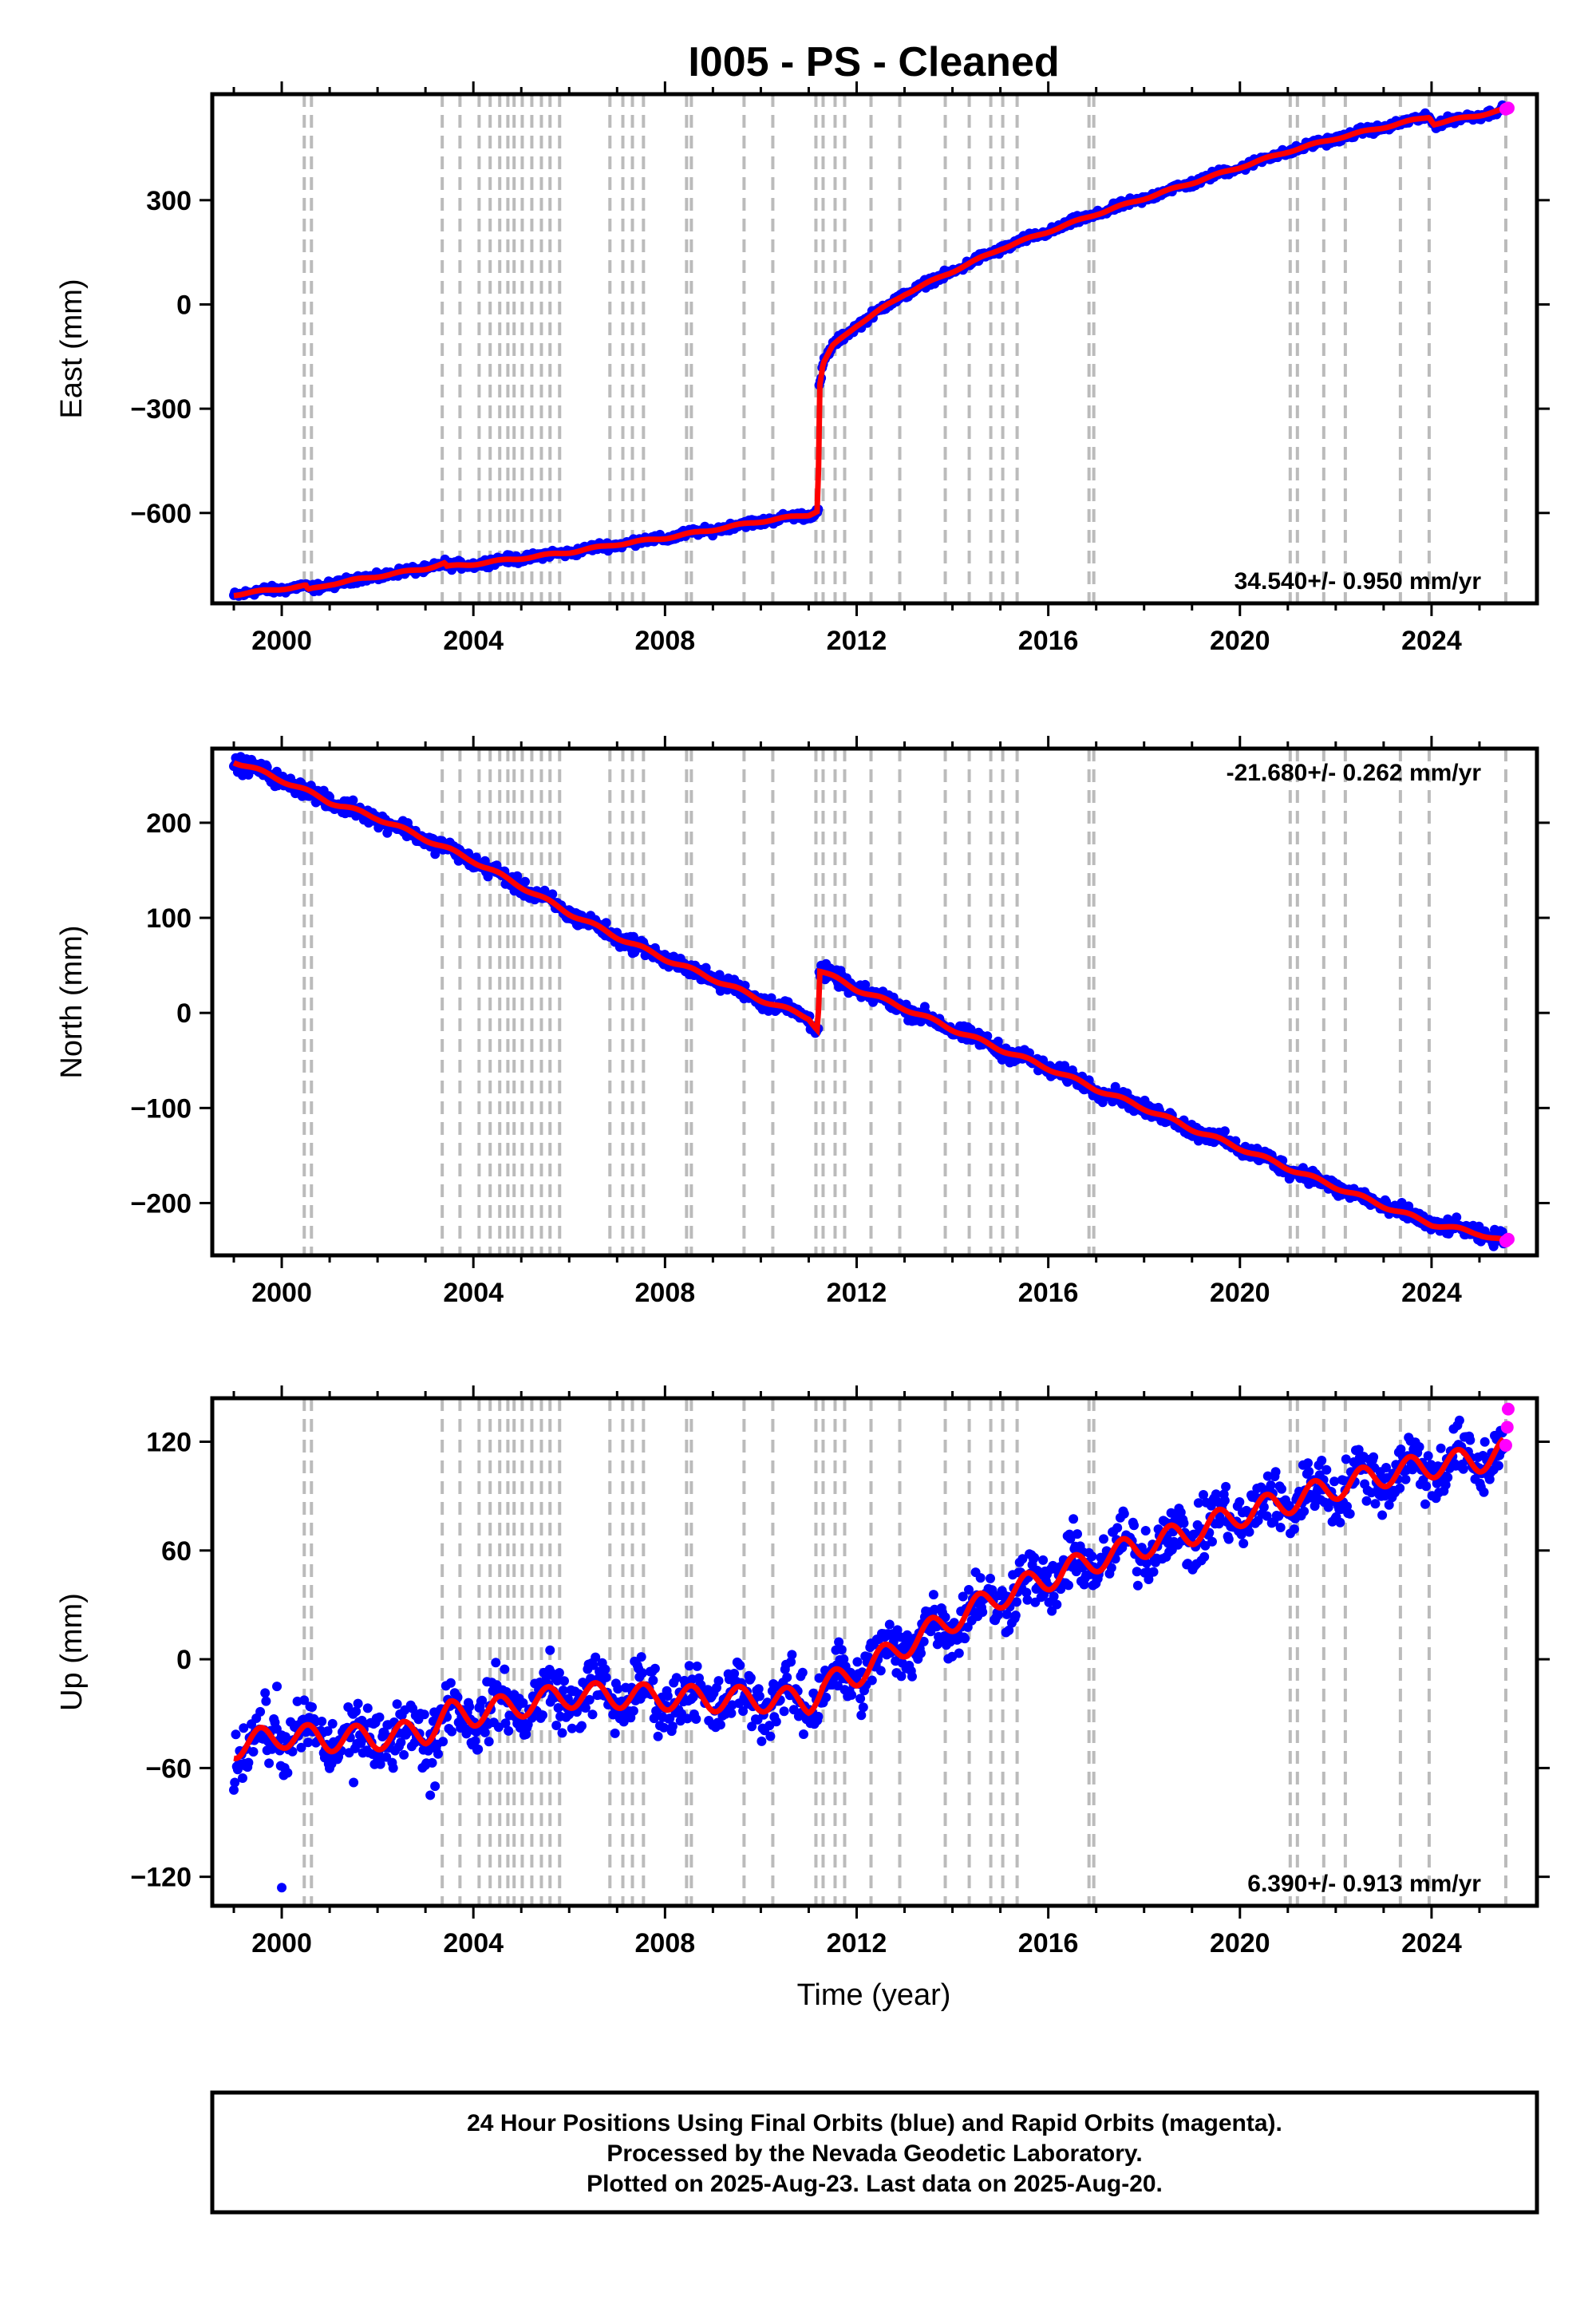 Image resolution: width=1596 pixels, height=2320 pixels. What do you see at coordinates (161, 1203) in the screenshot?
I see `y-tick-label: −200` at bounding box center [161, 1203].